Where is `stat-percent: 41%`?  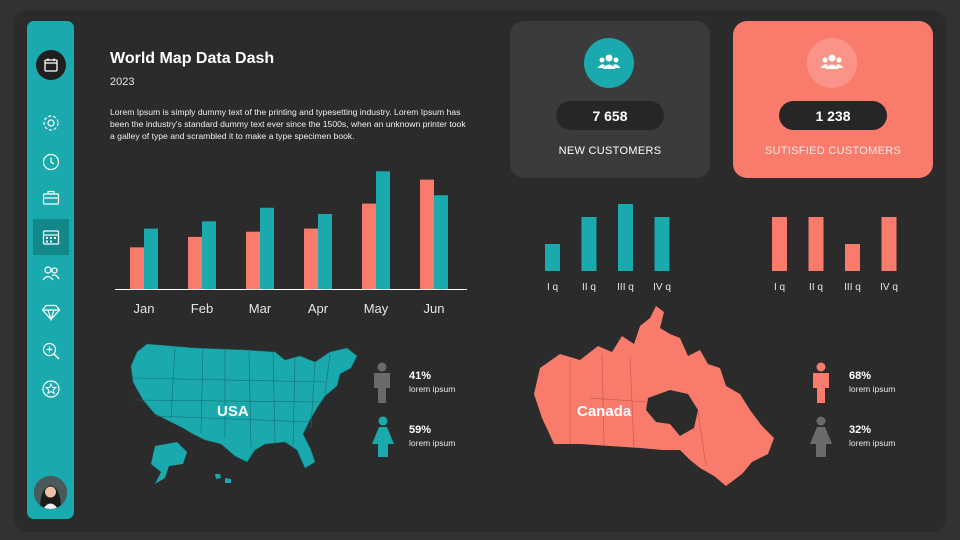
stat-percent: 41% is located at coordinates (420, 376).